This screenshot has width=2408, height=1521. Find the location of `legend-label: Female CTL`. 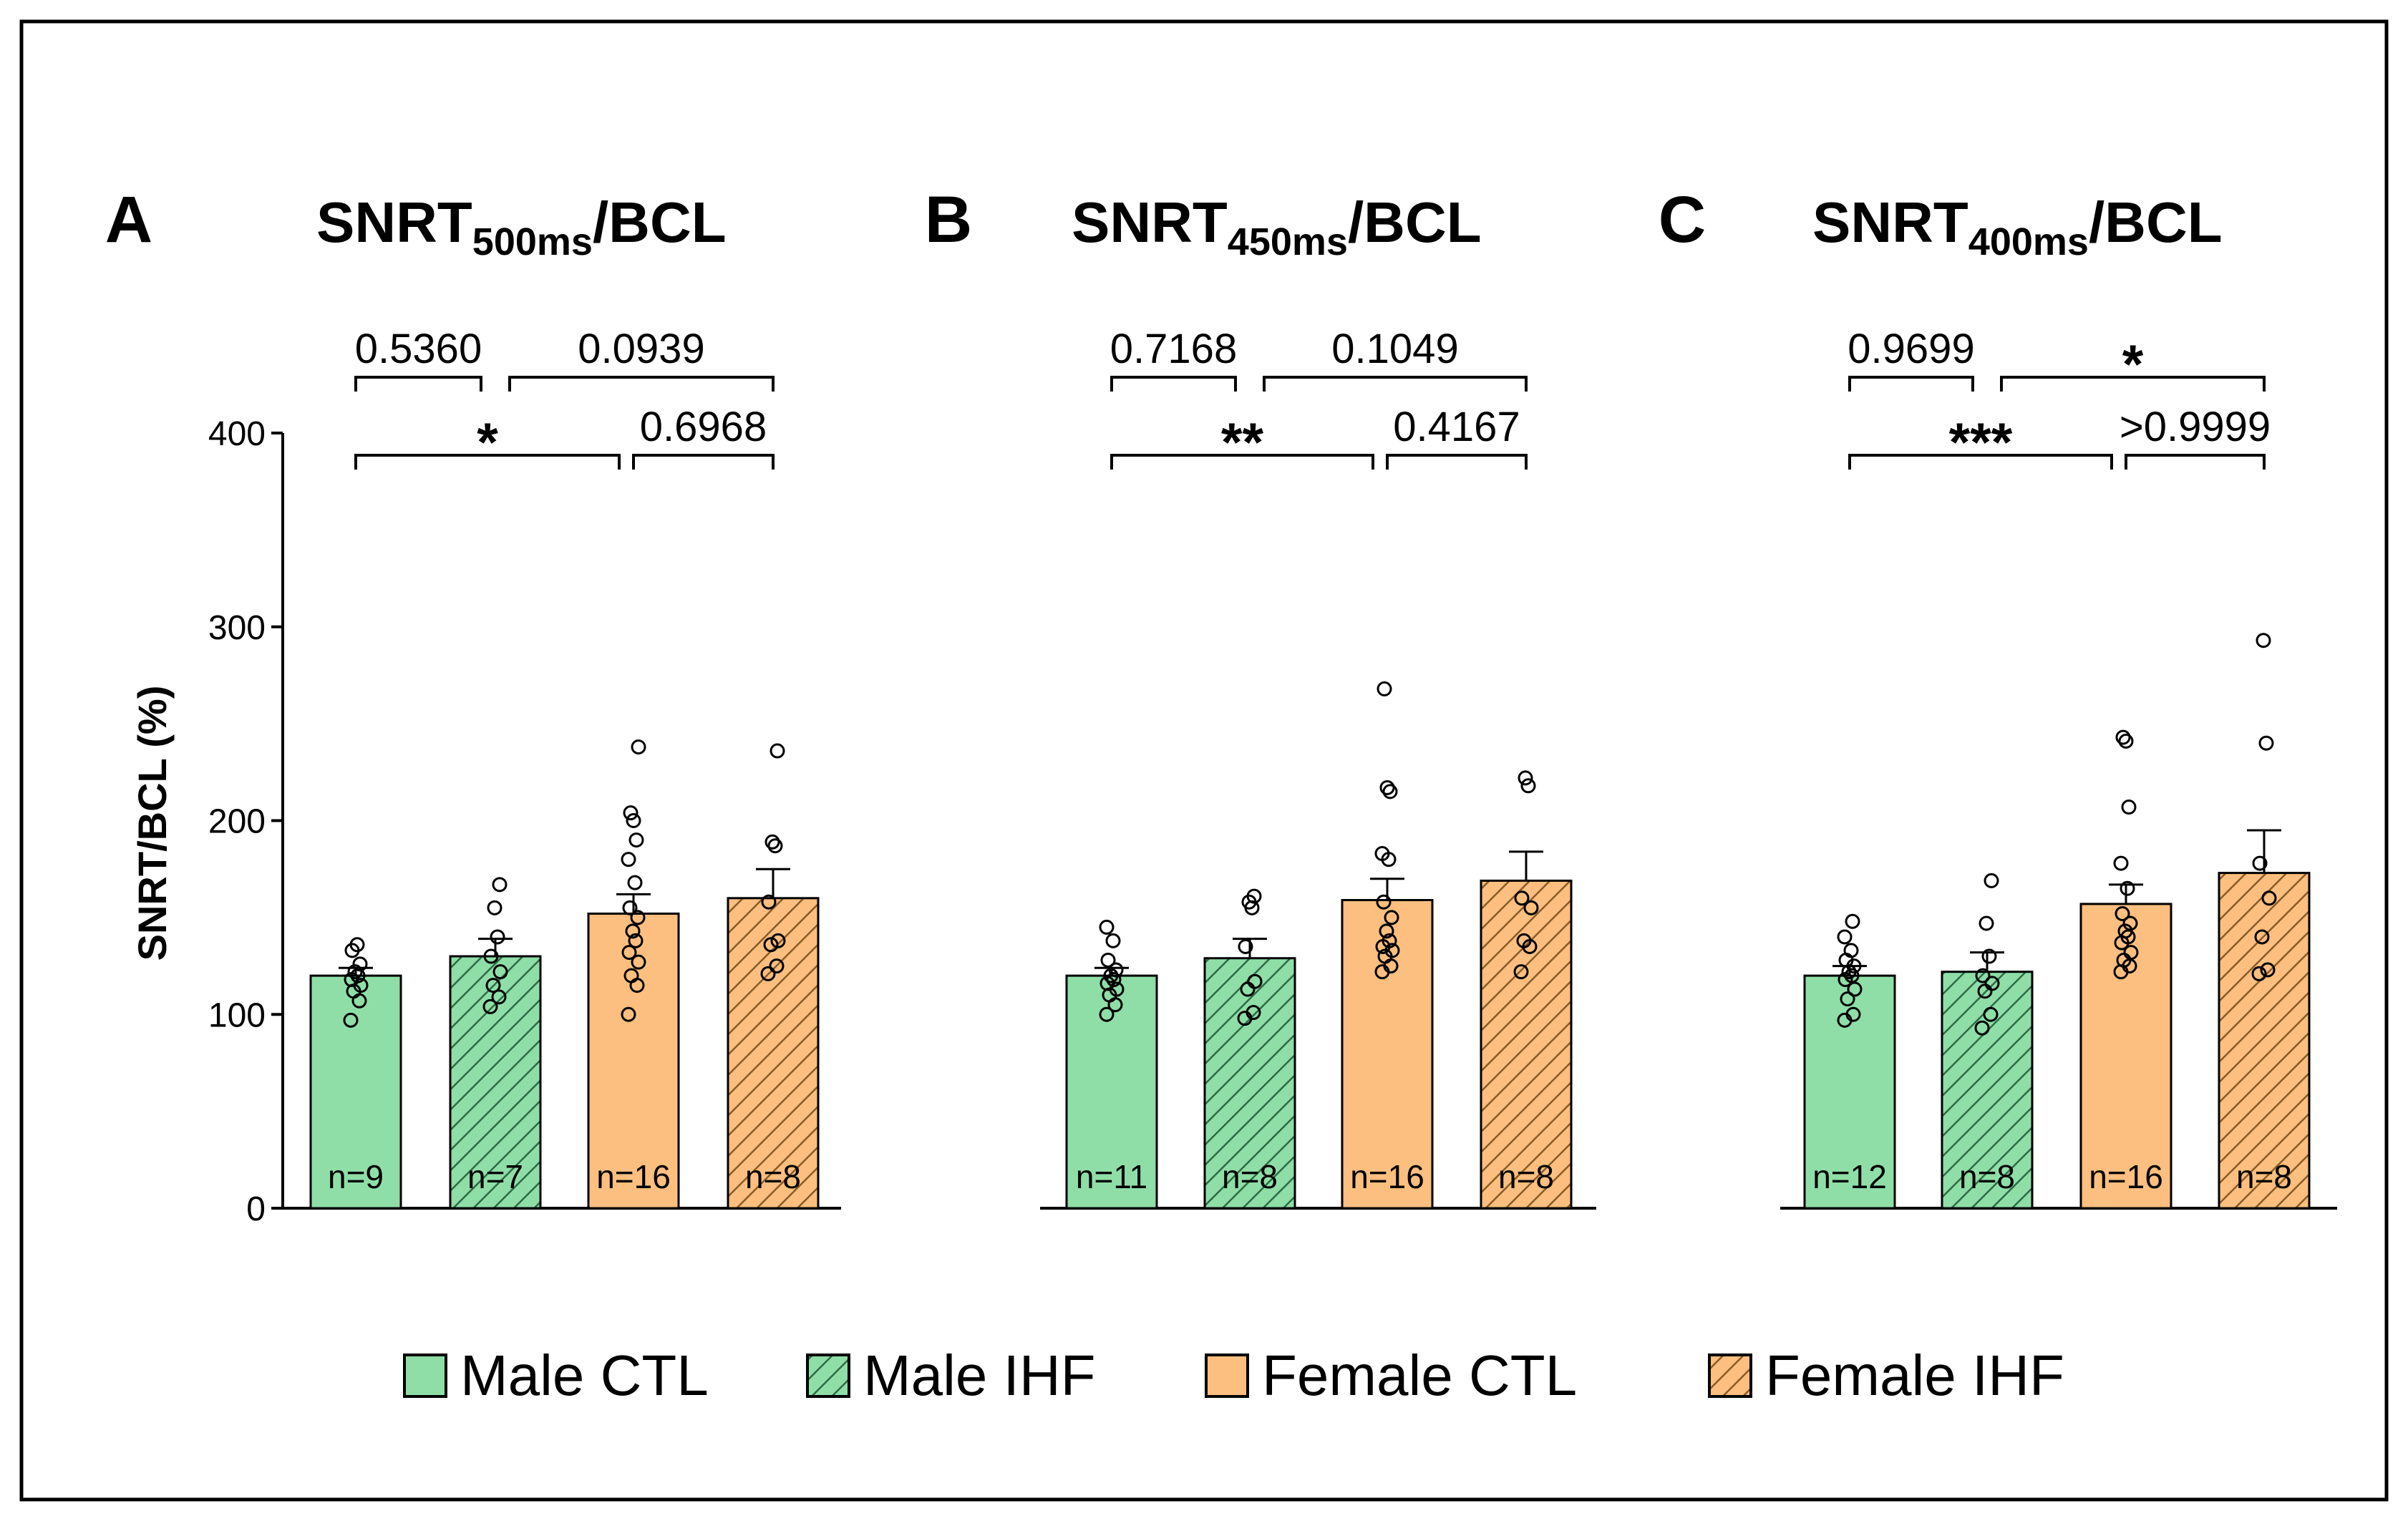

legend-label: Female CTL is located at coordinates (1420, 1375).